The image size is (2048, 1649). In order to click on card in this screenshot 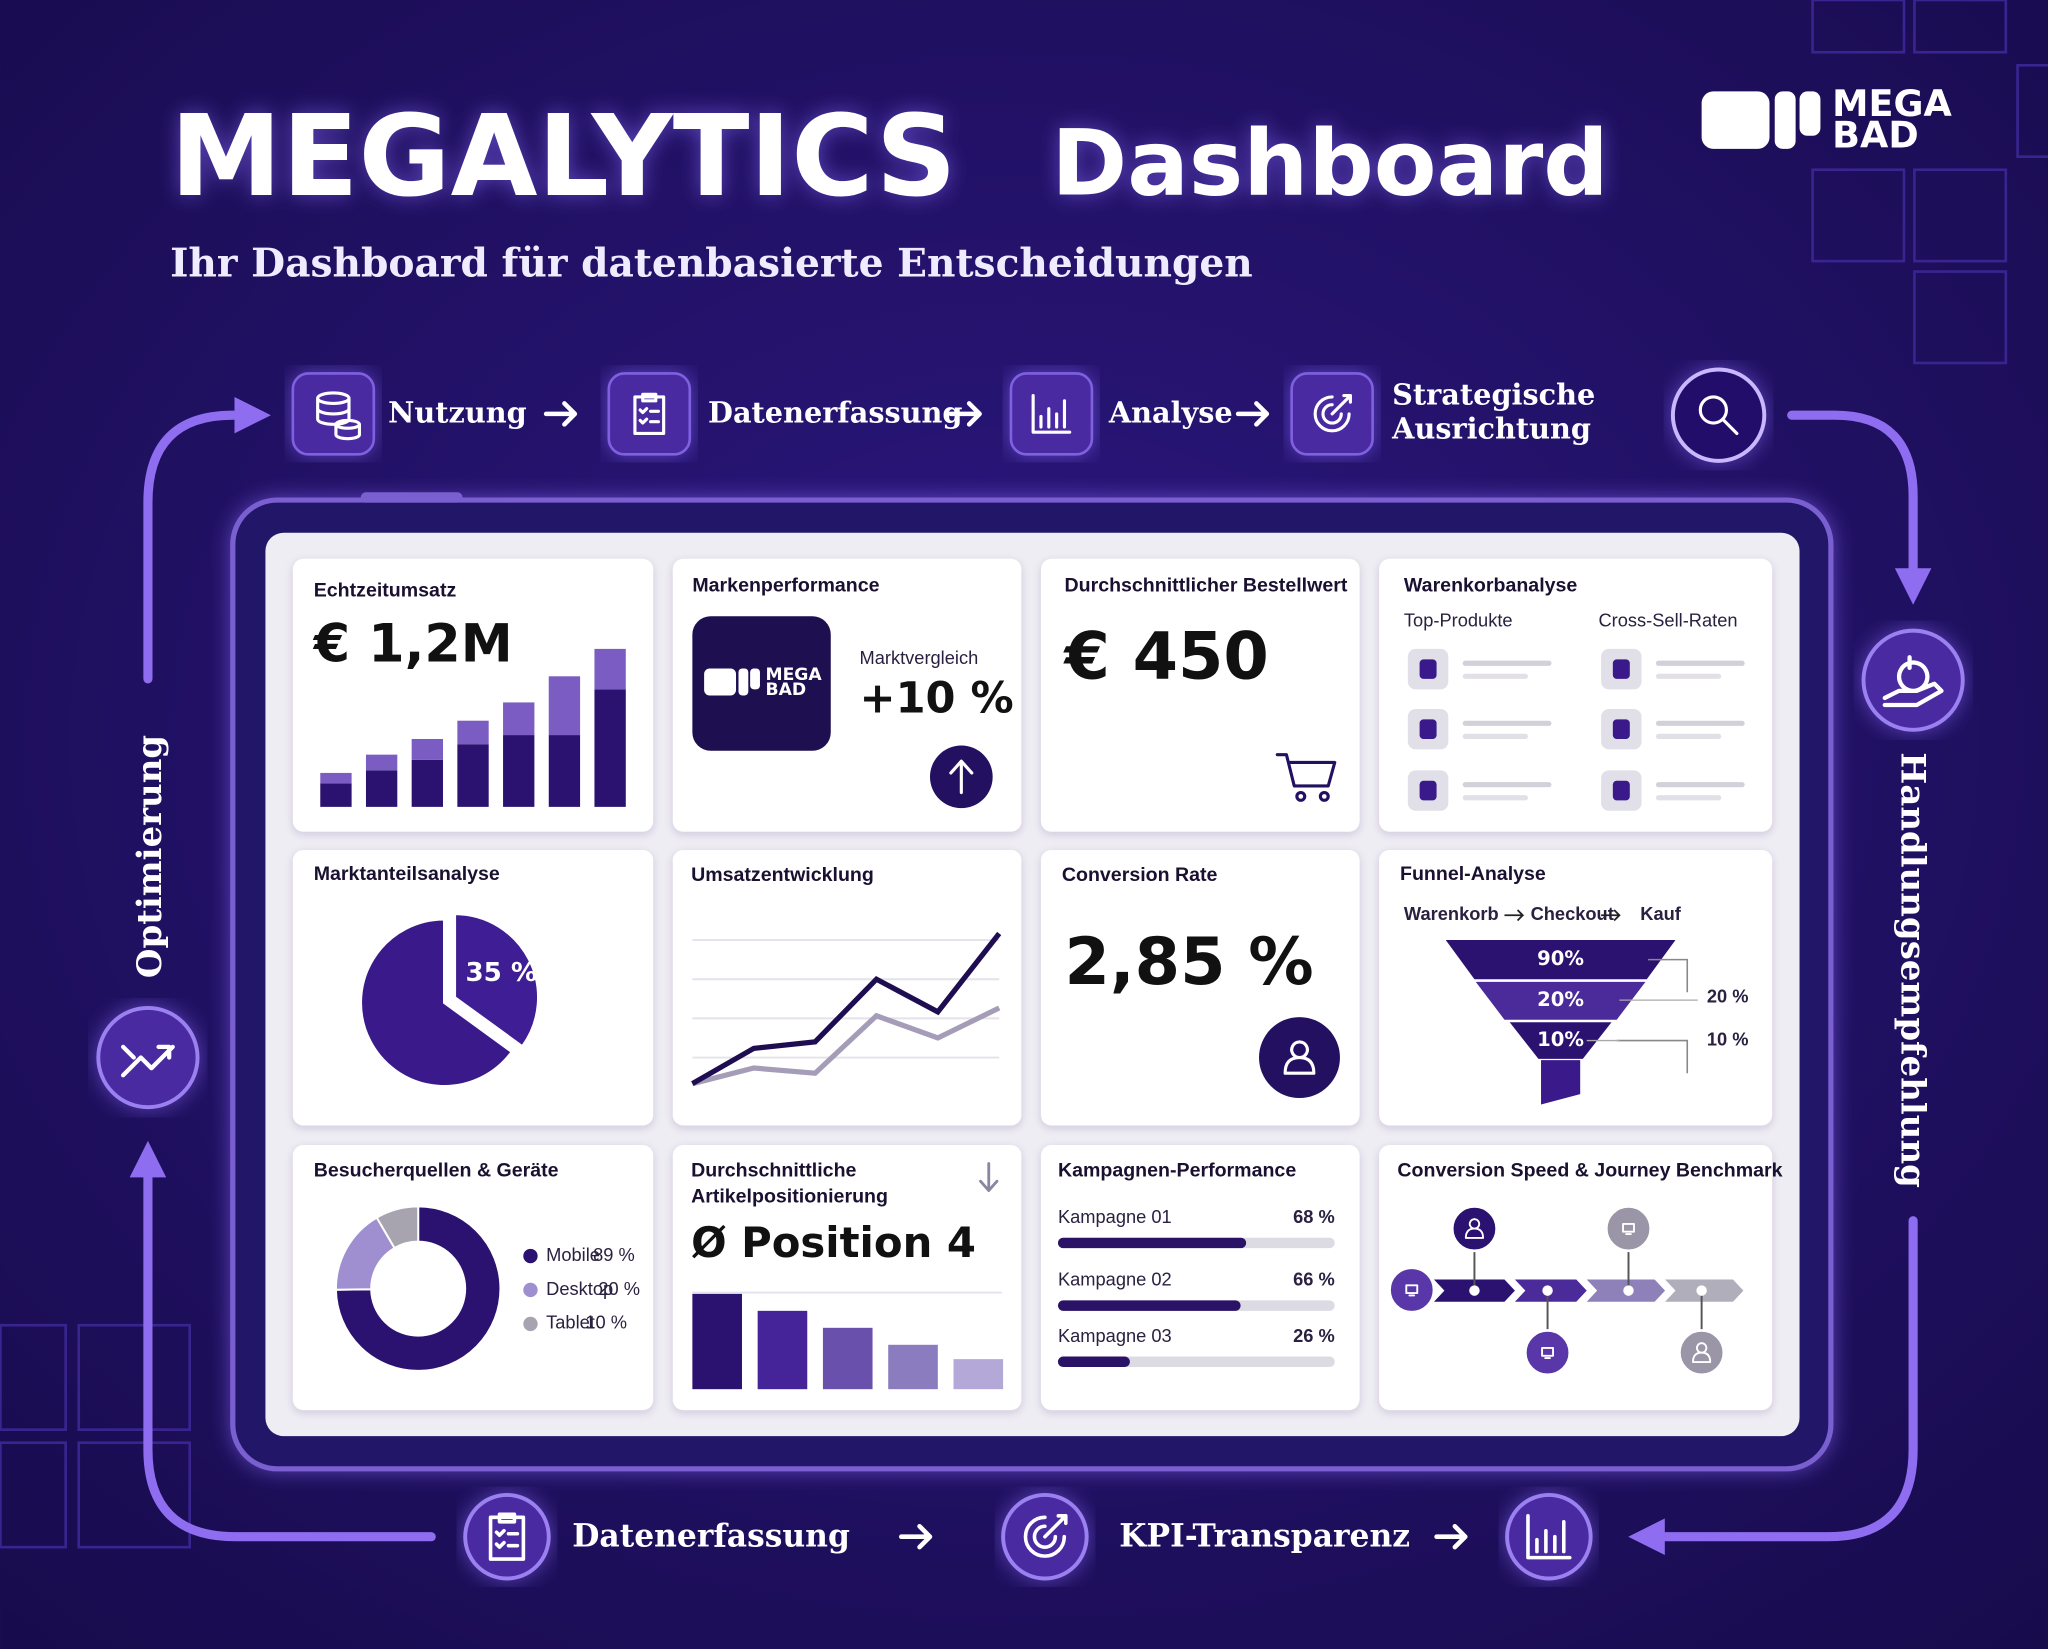, I will do `click(847, 987)`.